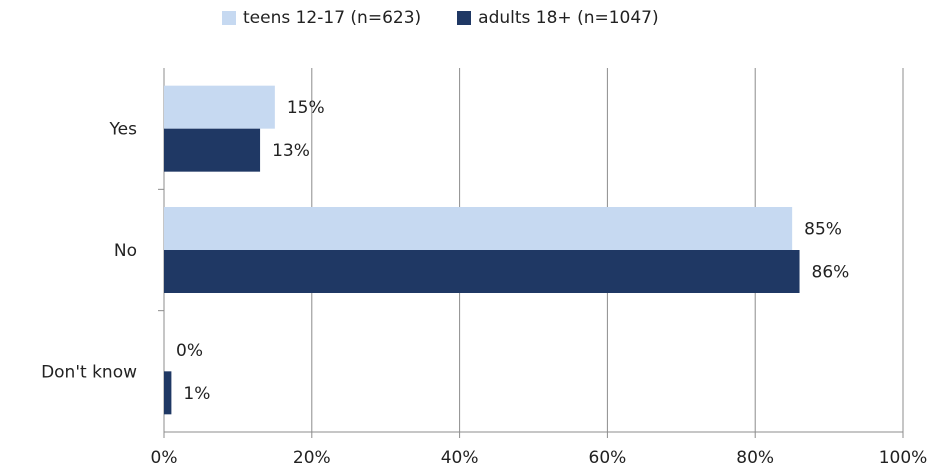  Describe the element at coordinates (125, 251) in the screenshot. I see `category-label: No` at that location.